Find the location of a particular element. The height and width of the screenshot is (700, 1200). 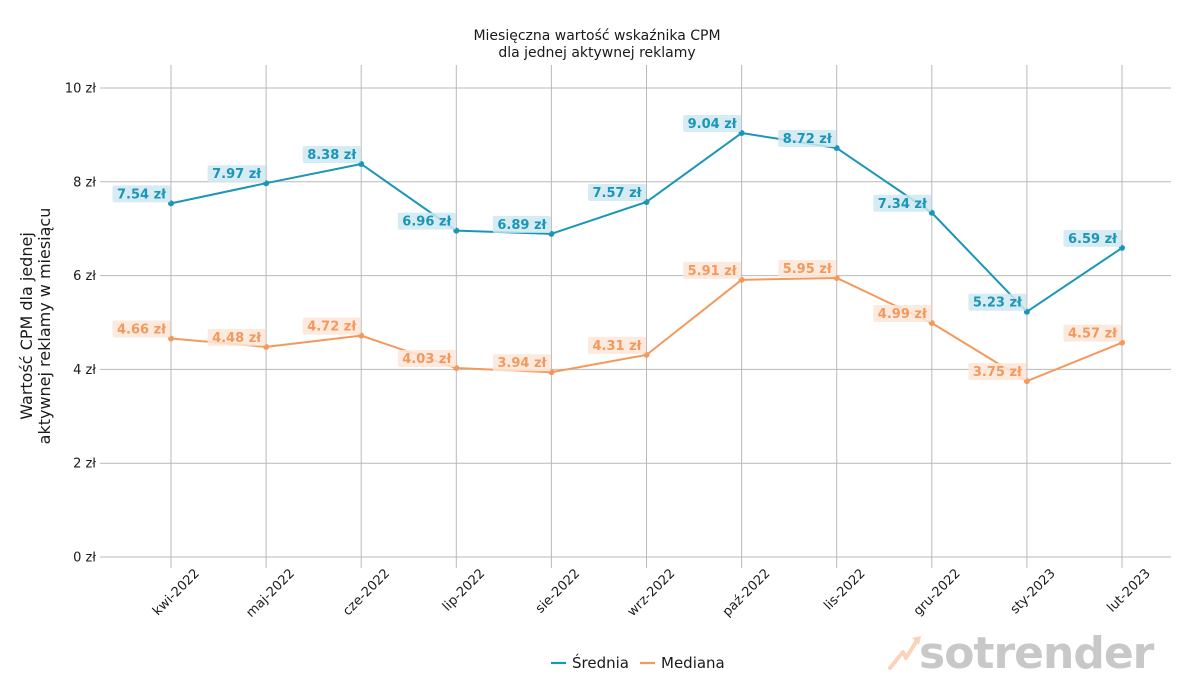

data-label-srednia: 7.34 zł is located at coordinates (902, 203).